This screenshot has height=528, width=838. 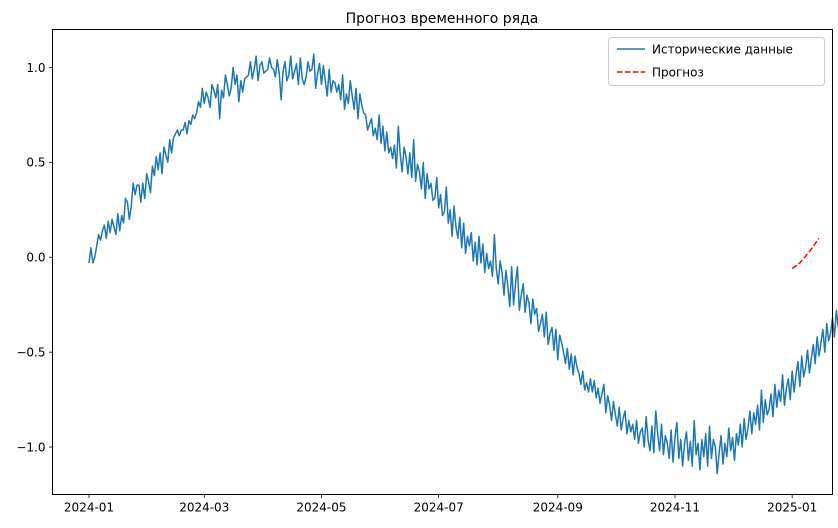 I want to click on y-tick-label: −0.5, so click(x=30, y=352).